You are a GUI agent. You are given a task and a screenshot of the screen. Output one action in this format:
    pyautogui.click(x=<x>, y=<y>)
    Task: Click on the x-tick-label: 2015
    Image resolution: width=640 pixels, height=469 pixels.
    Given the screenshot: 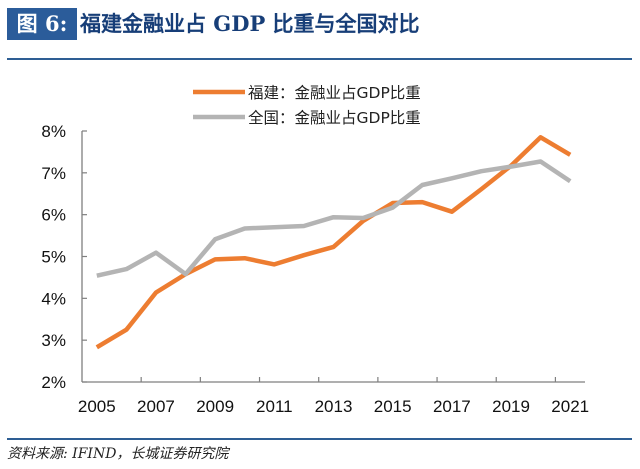 What is the action you would take?
    pyautogui.click(x=393, y=406)
    